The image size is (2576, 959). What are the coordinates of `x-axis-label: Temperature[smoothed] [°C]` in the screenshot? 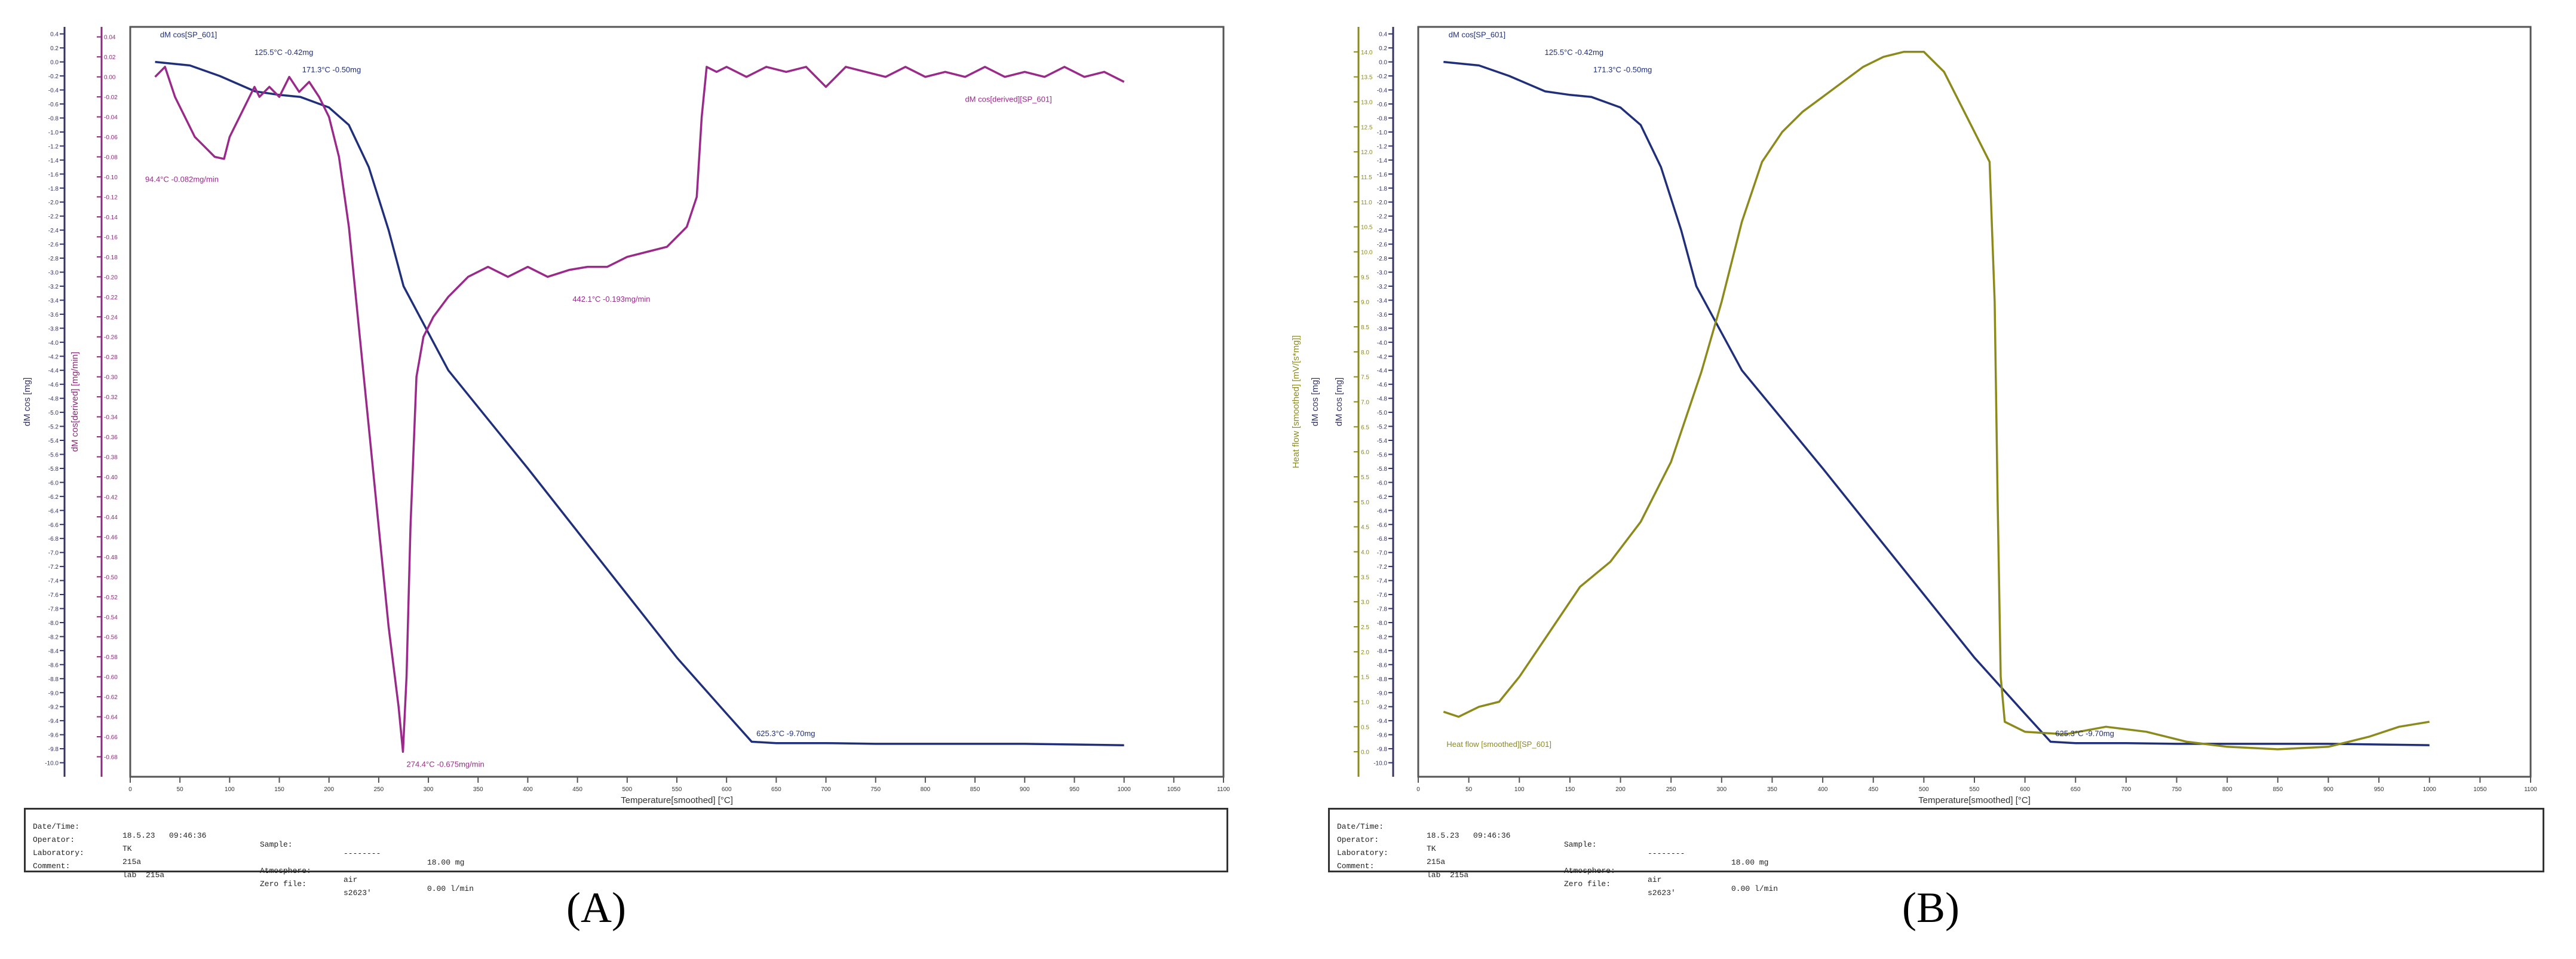 It's located at (677, 800).